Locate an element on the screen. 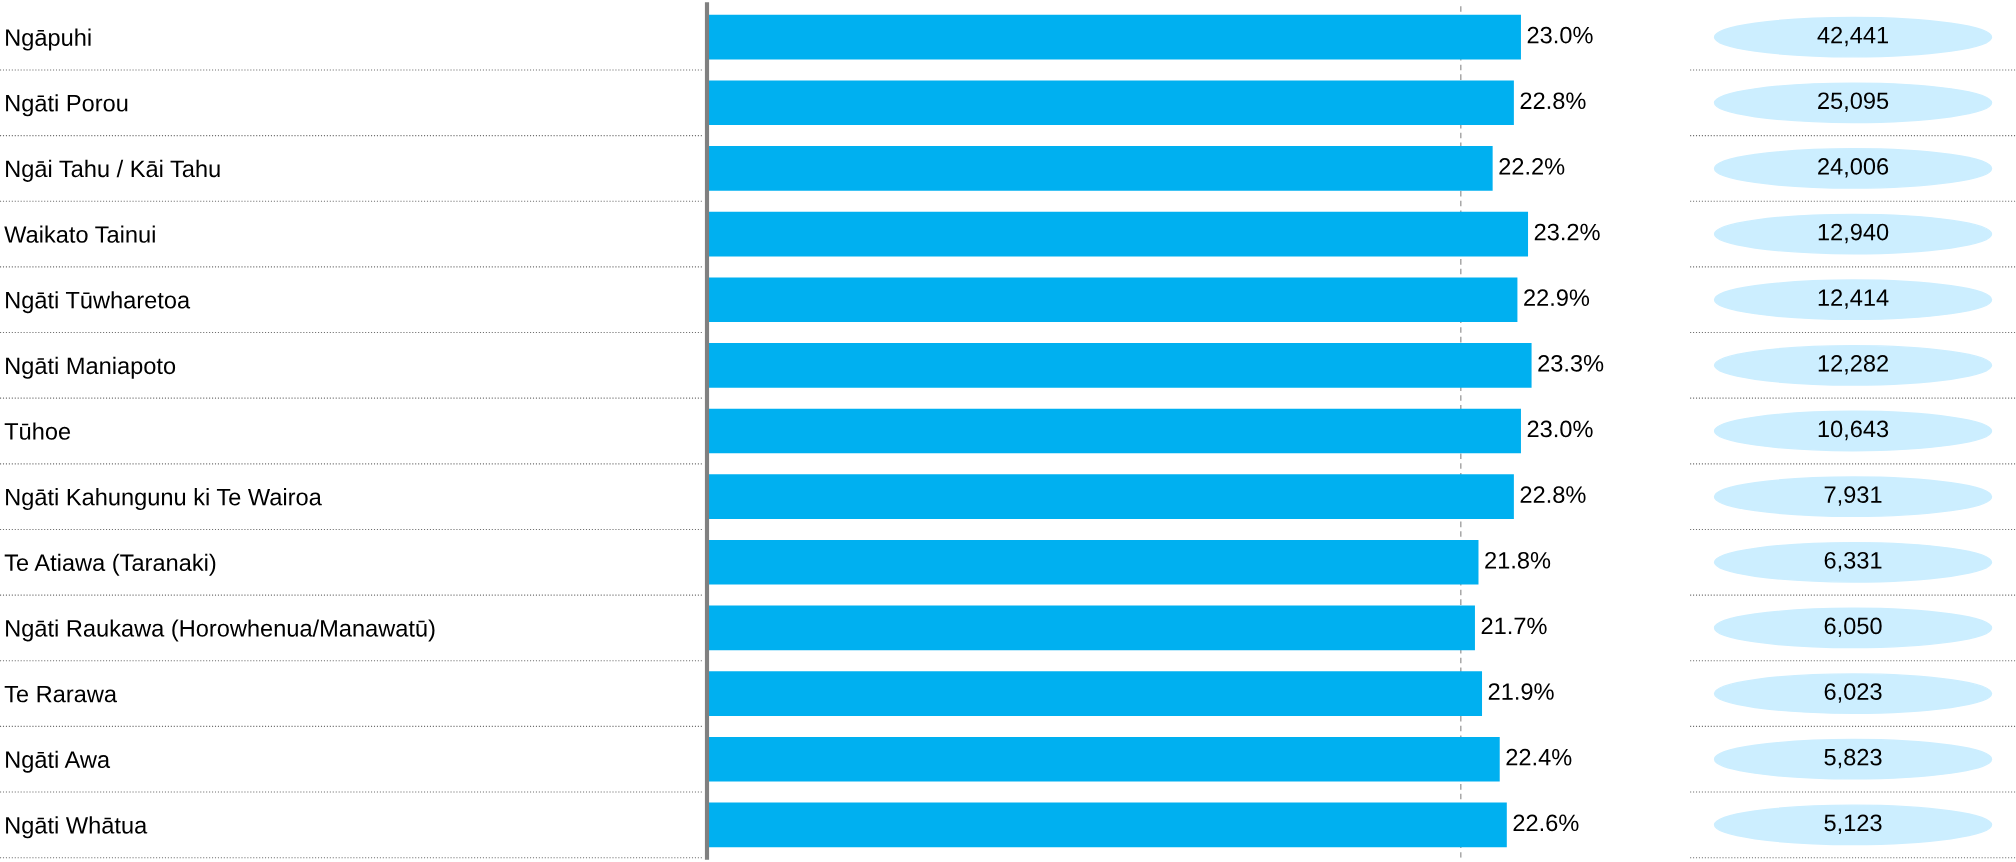 The image size is (2016, 862). y-tick-label: Ngāi Tahu / Kāi Tahu is located at coordinates (113, 170).